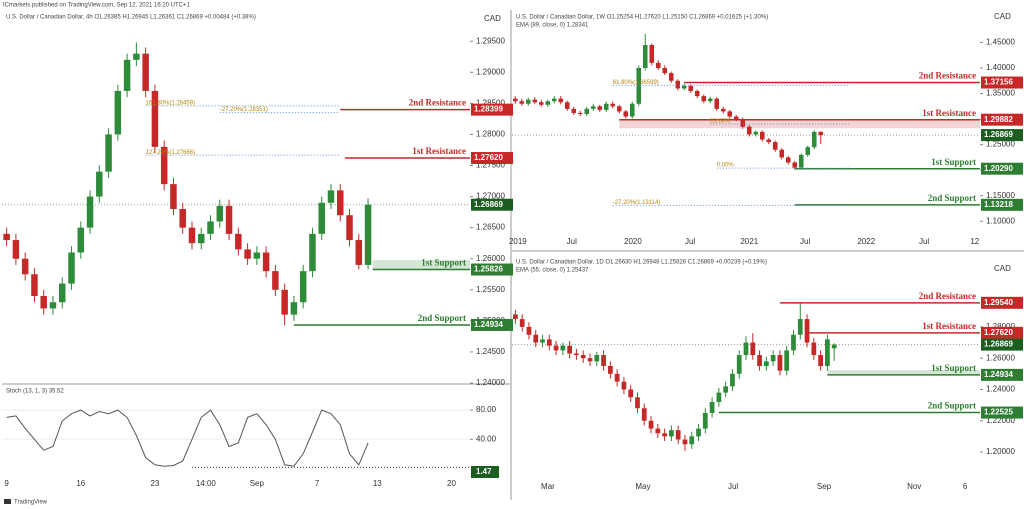 This screenshot has height=509, width=1024. What do you see at coordinates (154, 483) in the screenshot?
I see `x-tick-label: 23` at bounding box center [154, 483].